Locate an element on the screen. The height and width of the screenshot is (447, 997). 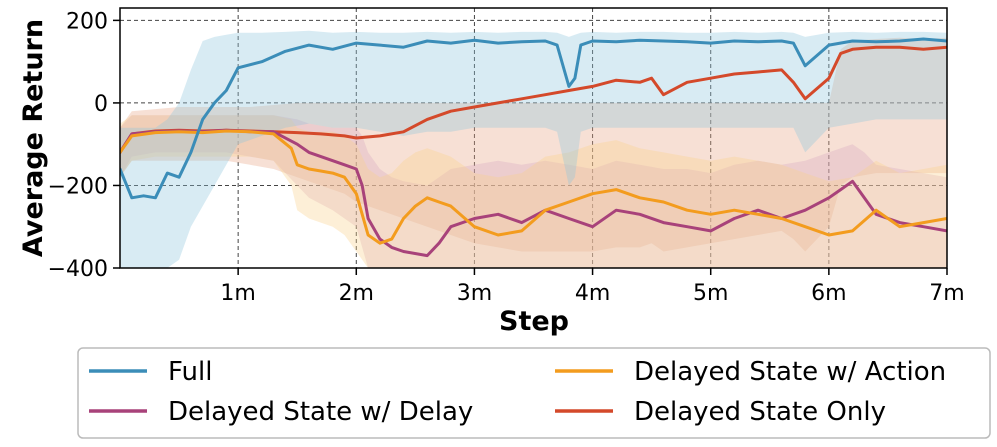
y-tick-label: 0 is located at coordinates (101, 104).